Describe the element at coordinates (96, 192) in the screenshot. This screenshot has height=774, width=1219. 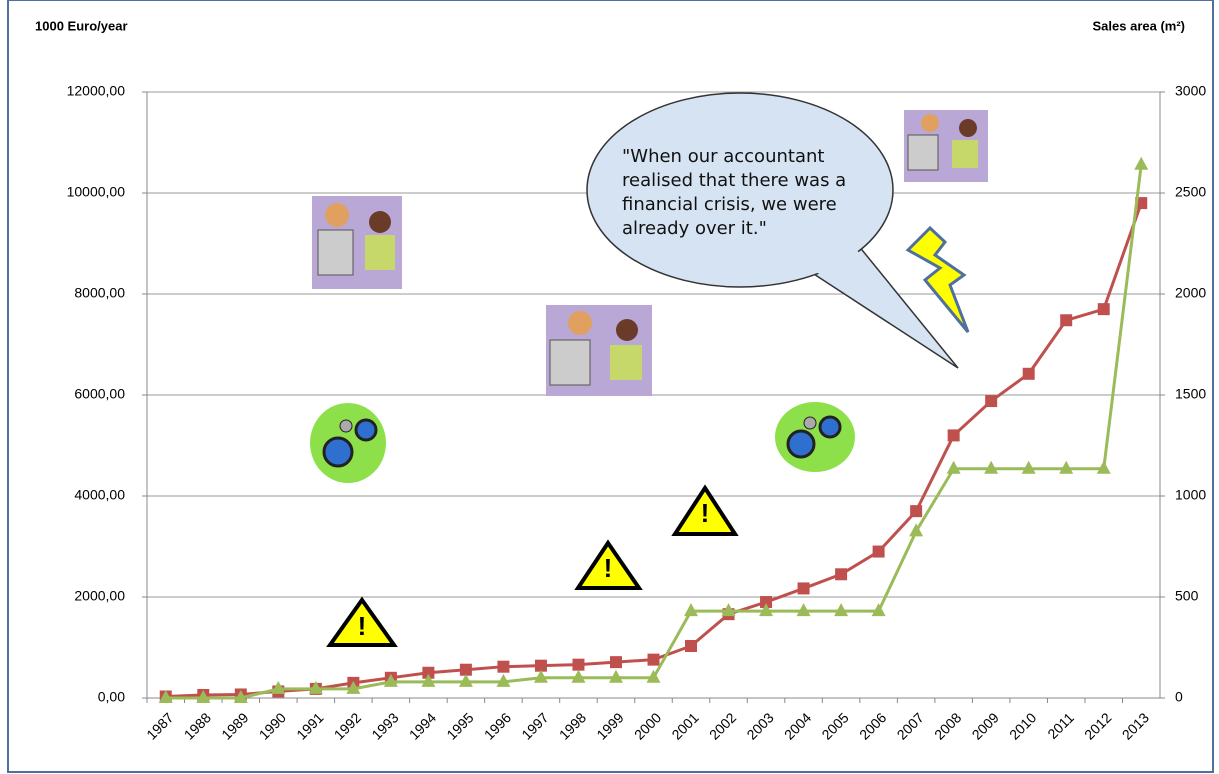
I see `y-tick-label: 10000,00` at that location.